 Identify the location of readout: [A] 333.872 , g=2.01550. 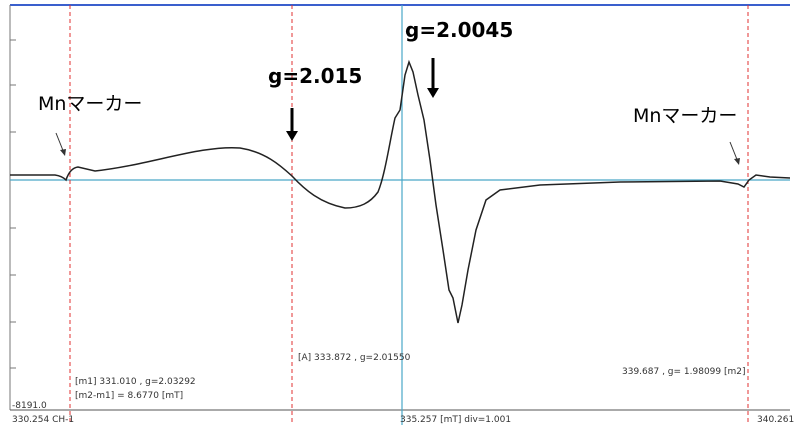
(354, 358).